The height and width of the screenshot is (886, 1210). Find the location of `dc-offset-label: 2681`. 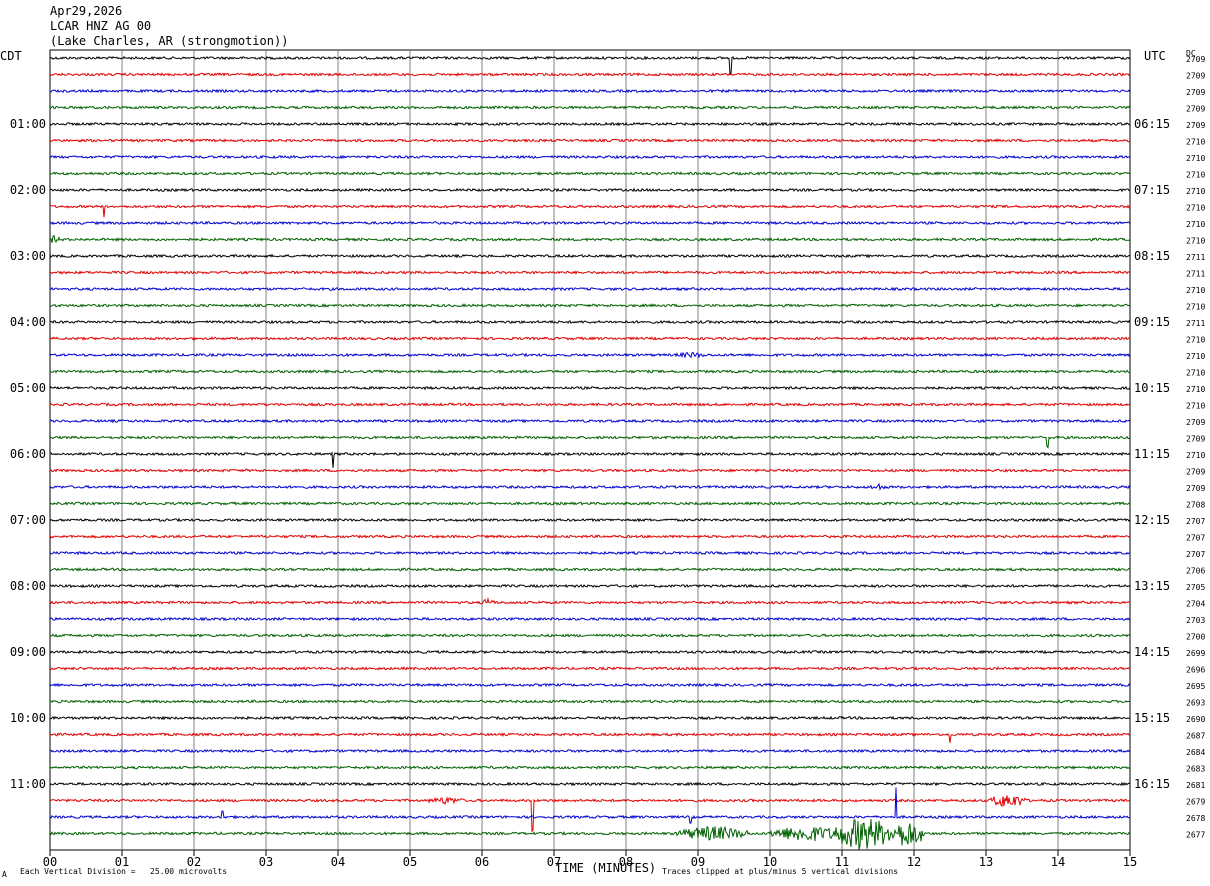

dc-offset-label: 2681 is located at coordinates (1195, 785).